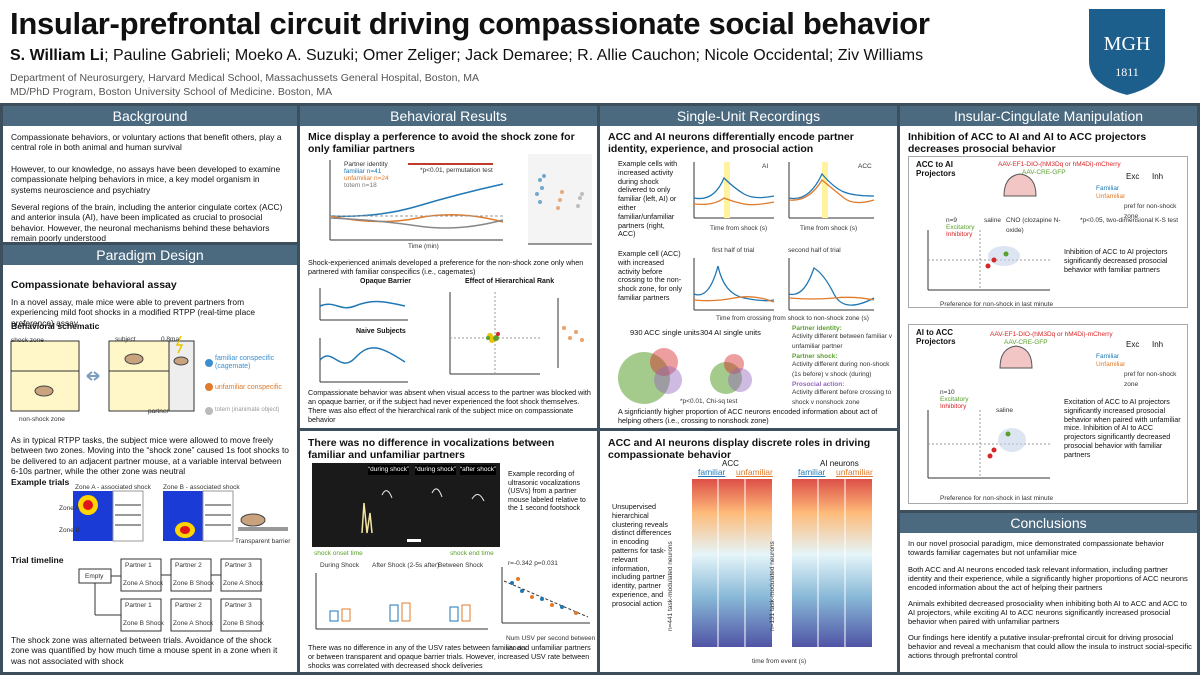  What do you see at coordinates (839, 463) in the screenshot?
I see `ai-heatmap-title: AI neurons` at bounding box center [839, 463].